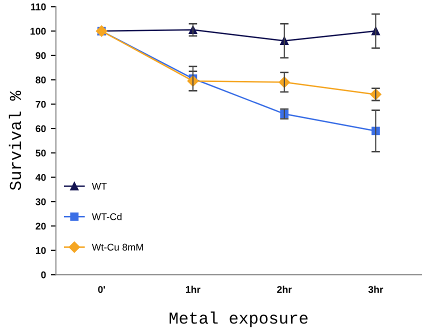 The image size is (430, 335). What do you see at coordinates (41, 80) in the screenshot?
I see `y-tick-label: 80` at bounding box center [41, 80].